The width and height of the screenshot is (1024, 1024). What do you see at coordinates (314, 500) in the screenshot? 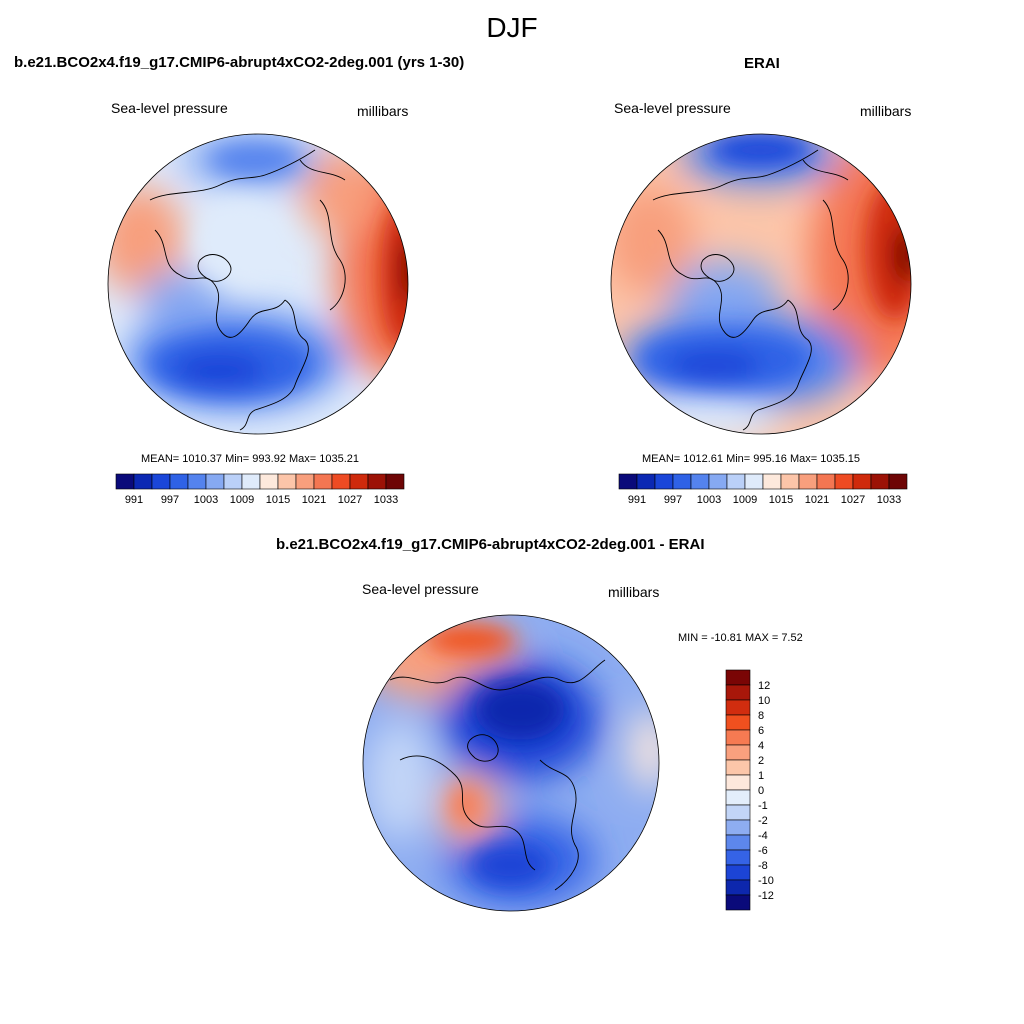
I see `panel-1-colorbar-tick-label: 1021` at bounding box center [314, 500].